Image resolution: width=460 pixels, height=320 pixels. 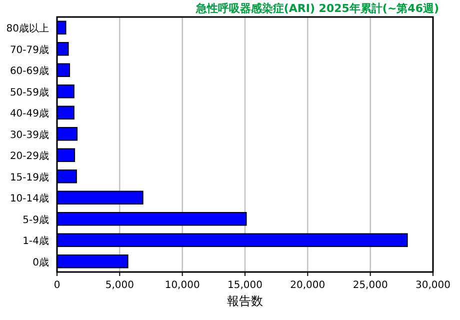 What do you see at coordinates (370, 285) in the screenshot?
I see `x-tick-label: 25,000` at bounding box center [370, 285].